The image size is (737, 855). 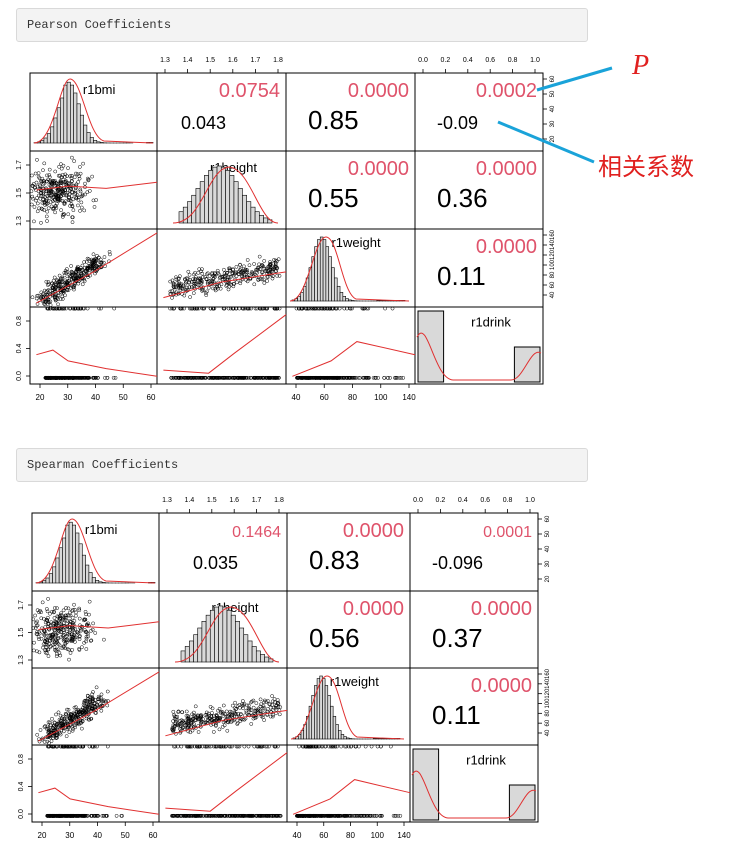 I want to click on axis-tick-label: 20, so click(x=42, y=835).